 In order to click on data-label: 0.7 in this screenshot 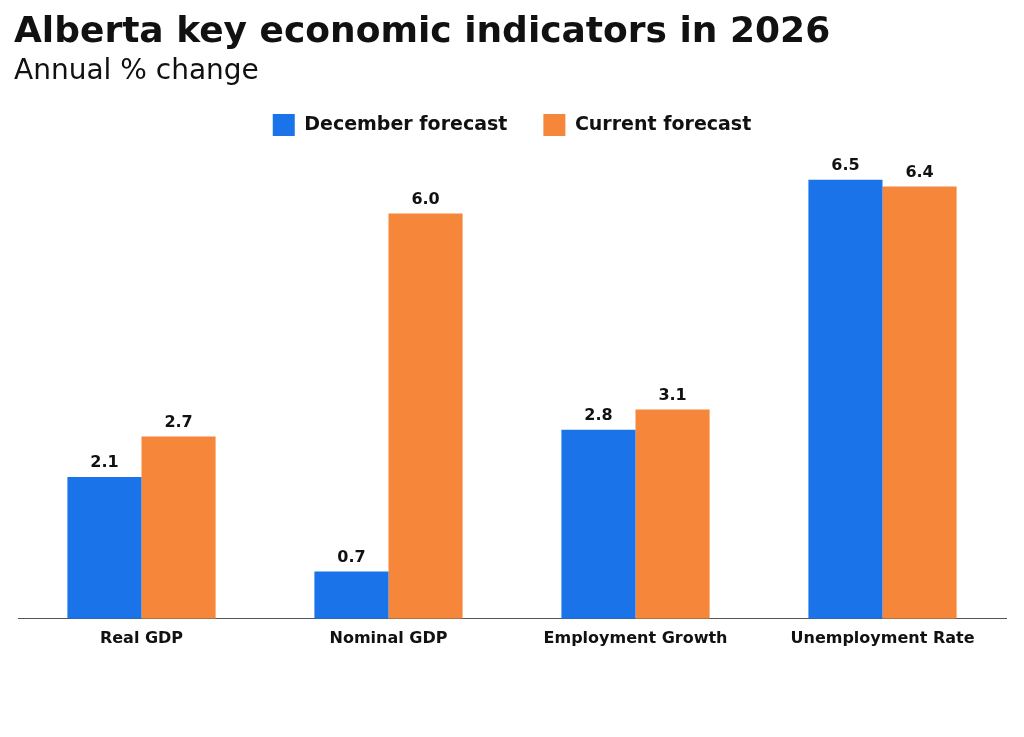, I will do `click(351, 556)`.